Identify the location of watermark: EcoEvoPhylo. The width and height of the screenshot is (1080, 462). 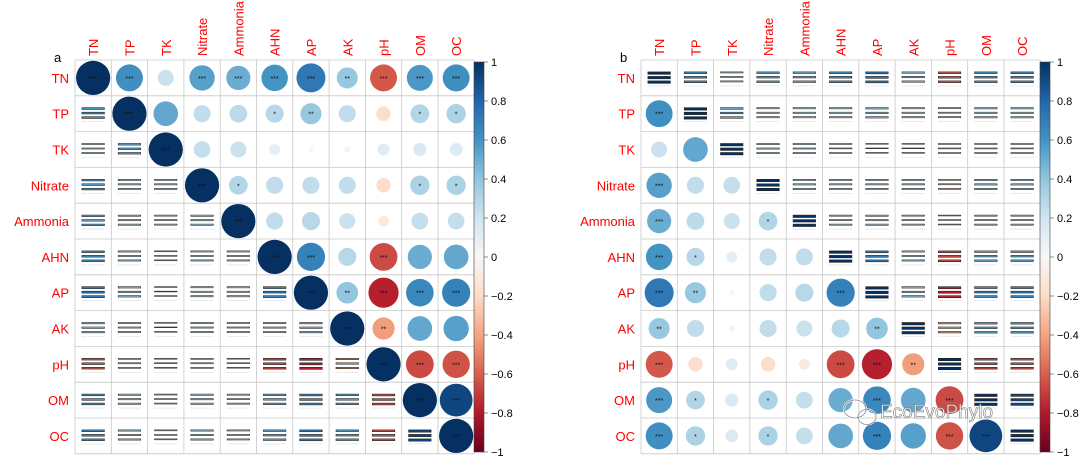
(917, 412).